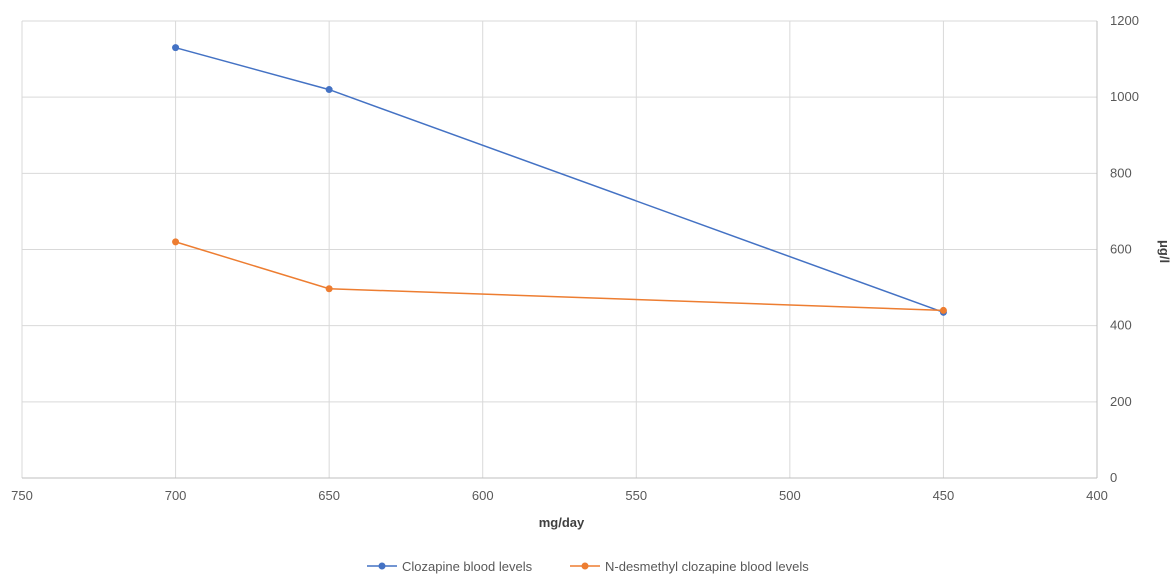 The height and width of the screenshot is (581, 1172). What do you see at coordinates (559, 495) in the screenshot?
I see `x-axis-ticks: 750 700 650 600 550 500 450 400` at bounding box center [559, 495].